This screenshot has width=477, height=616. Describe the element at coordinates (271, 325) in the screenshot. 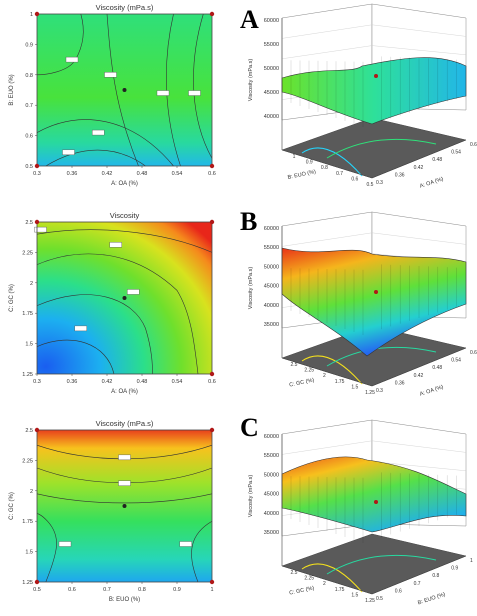

I see `z-tick-label: 35000` at that location.